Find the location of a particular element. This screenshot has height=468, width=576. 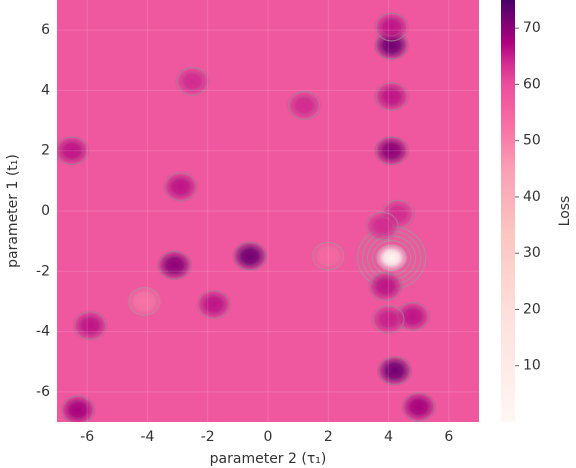

colorbar-tick-label: 20 is located at coordinates (532, 309).